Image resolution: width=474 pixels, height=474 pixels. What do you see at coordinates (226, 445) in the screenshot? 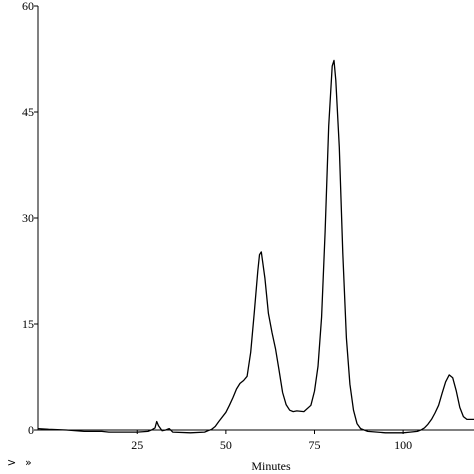
I see `x-tick-label: 50` at bounding box center [226, 445].